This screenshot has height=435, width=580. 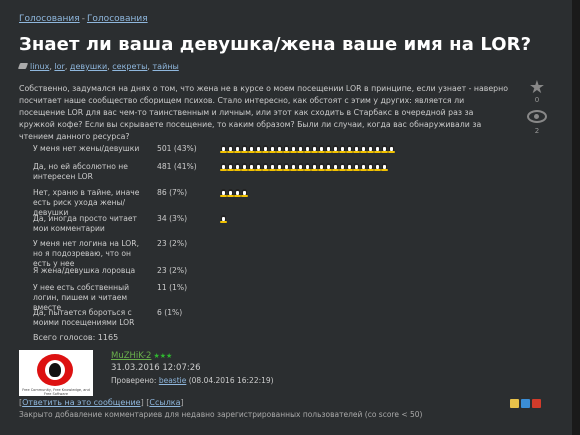 I want to click on bracket-mid: ] [, so click(x=145, y=402).